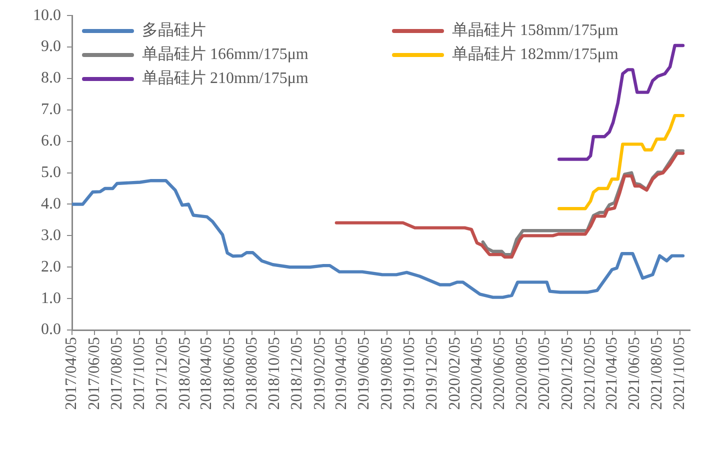 The height and width of the screenshot is (452, 705). What do you see at coordinates (522, 373) in the screenshot?
I see `x-tick-label: 2020/08/05` at bounding box center [522, 373].